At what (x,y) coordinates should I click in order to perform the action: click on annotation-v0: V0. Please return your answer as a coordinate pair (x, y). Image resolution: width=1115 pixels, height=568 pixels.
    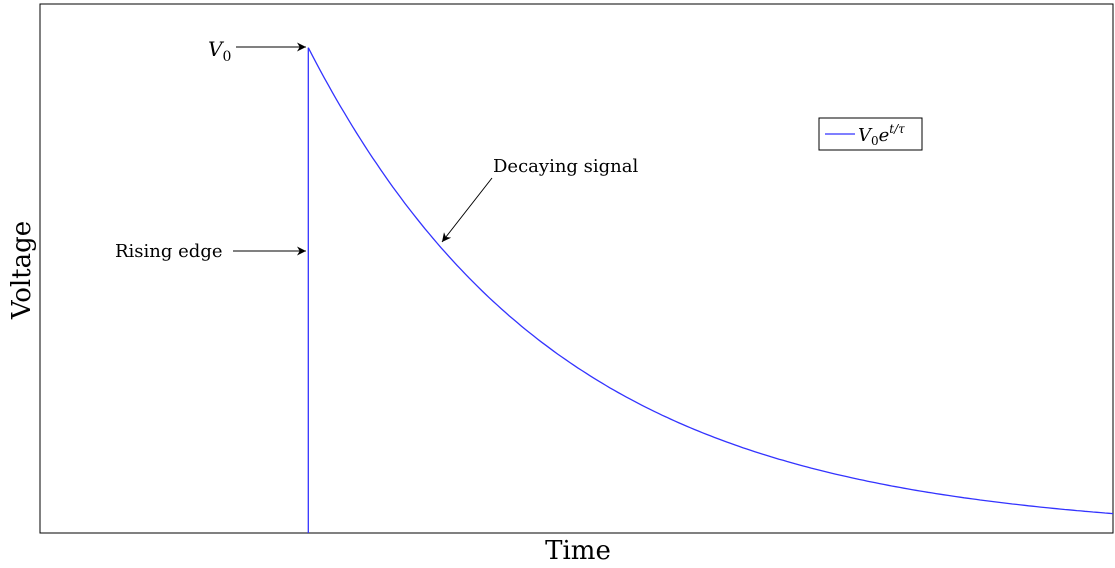
    Looking at the image, I should click on (257, 51).